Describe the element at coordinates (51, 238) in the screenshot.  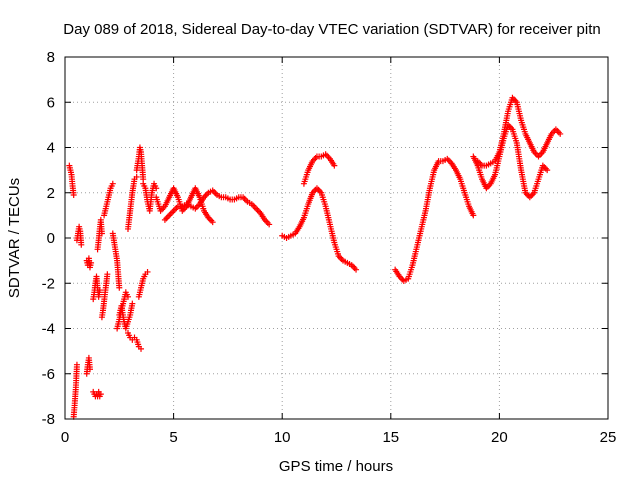
I see `y-tick-label: 0` at that location.